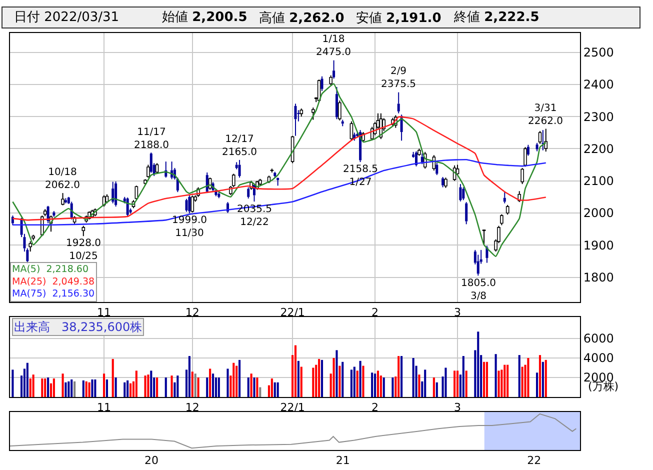 The image size is (653, 470). What do you see at coordinates (598, 117) in the screenshot?
I see `y-tick-label: 2300` at bounding box center [598, 117].